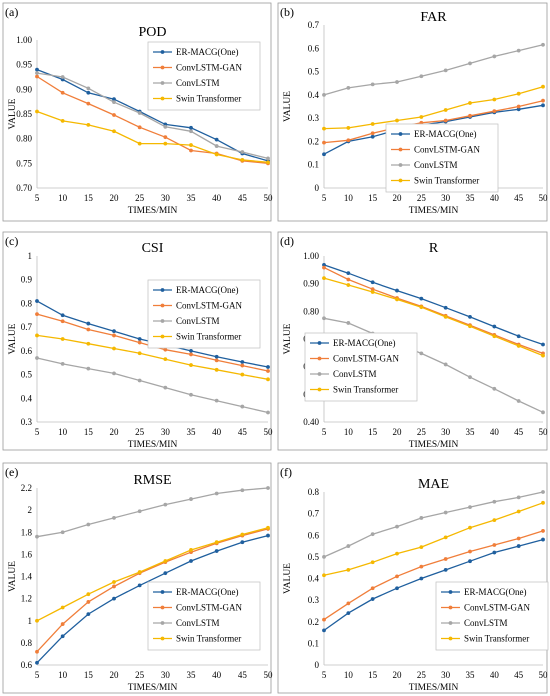 The image size is (550, 696). I want to click on y-axis-label: VALUE, so click(13, 576).